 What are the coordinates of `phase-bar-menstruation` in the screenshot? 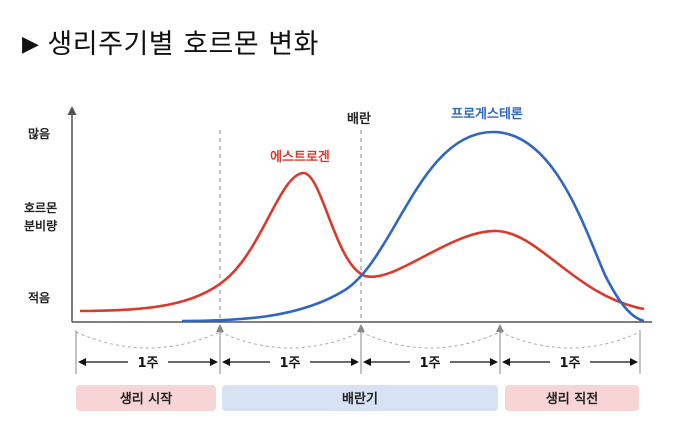 It's located at (146, 398).